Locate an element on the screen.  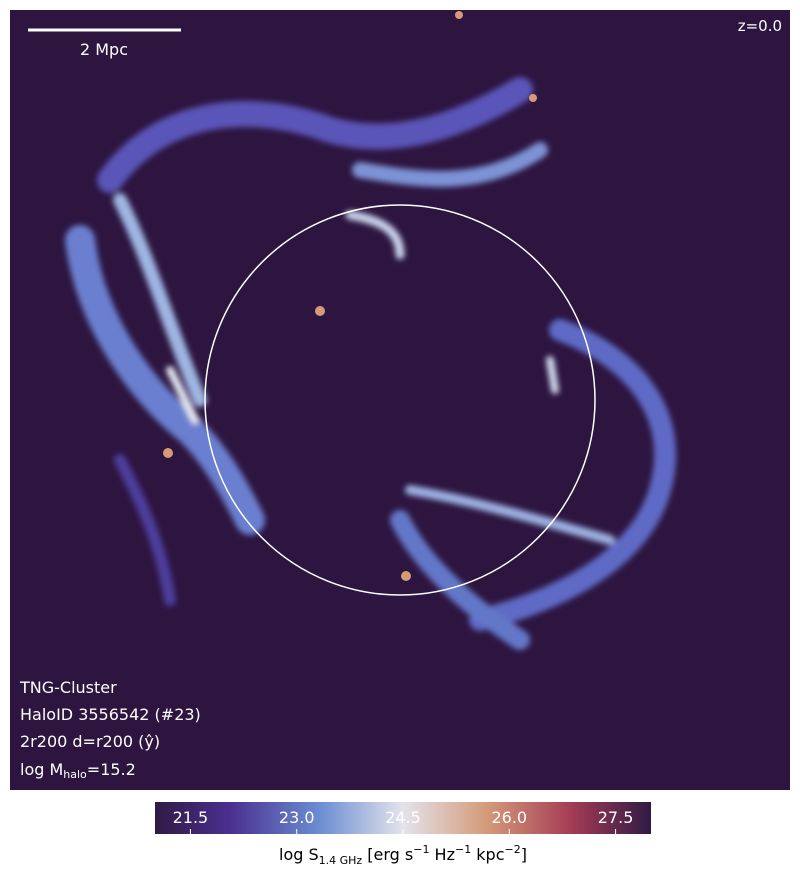
halo-mass: log Mhalo=15.2 is located at coordinates (78, 770).